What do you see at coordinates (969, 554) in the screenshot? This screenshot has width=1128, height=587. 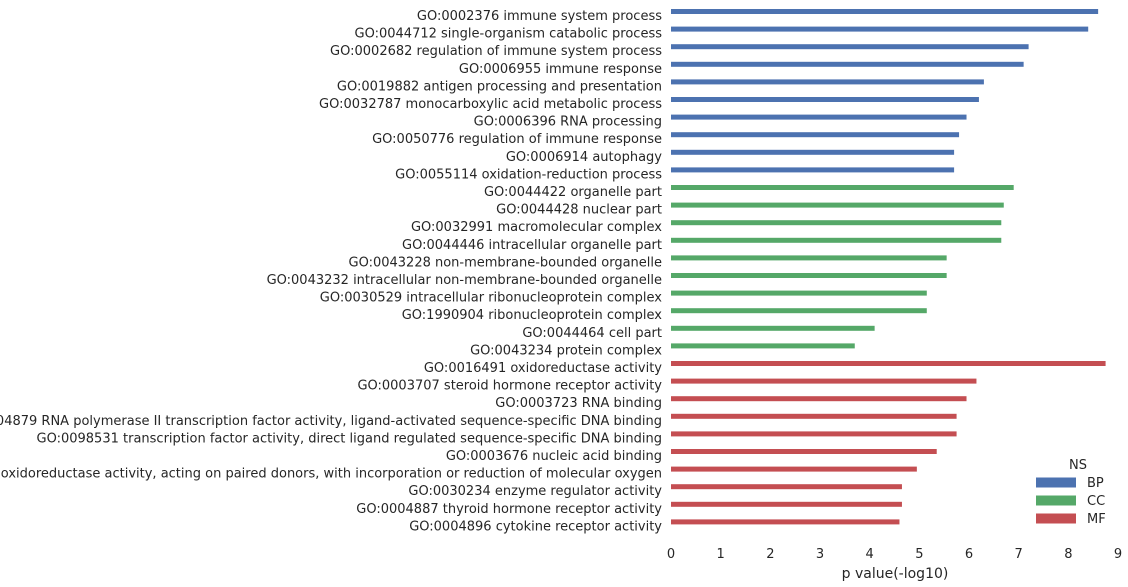 I see `x-tick-label: 6` at bounding box center [969, 554].